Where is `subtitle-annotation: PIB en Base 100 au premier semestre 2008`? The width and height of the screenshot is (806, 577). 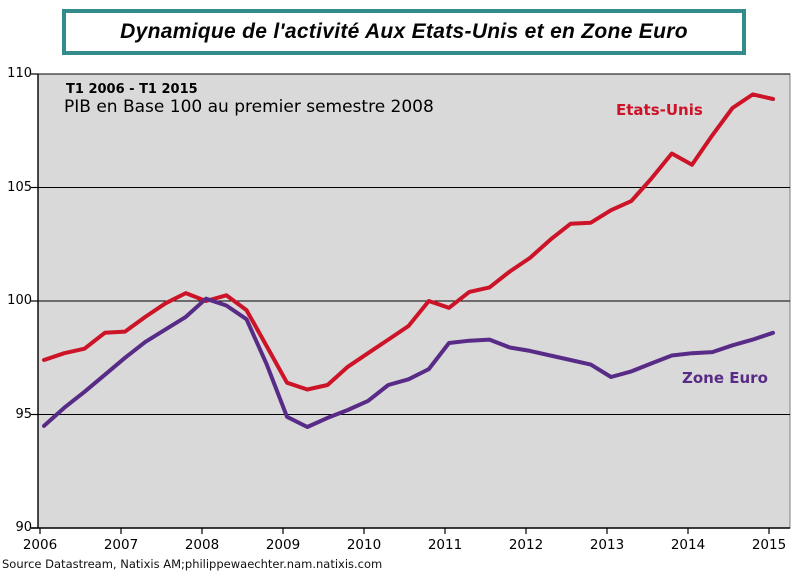
subtitle-annotation: PIB en Base 100 au premier semestre 2008 is located at coordinates (249, 107).